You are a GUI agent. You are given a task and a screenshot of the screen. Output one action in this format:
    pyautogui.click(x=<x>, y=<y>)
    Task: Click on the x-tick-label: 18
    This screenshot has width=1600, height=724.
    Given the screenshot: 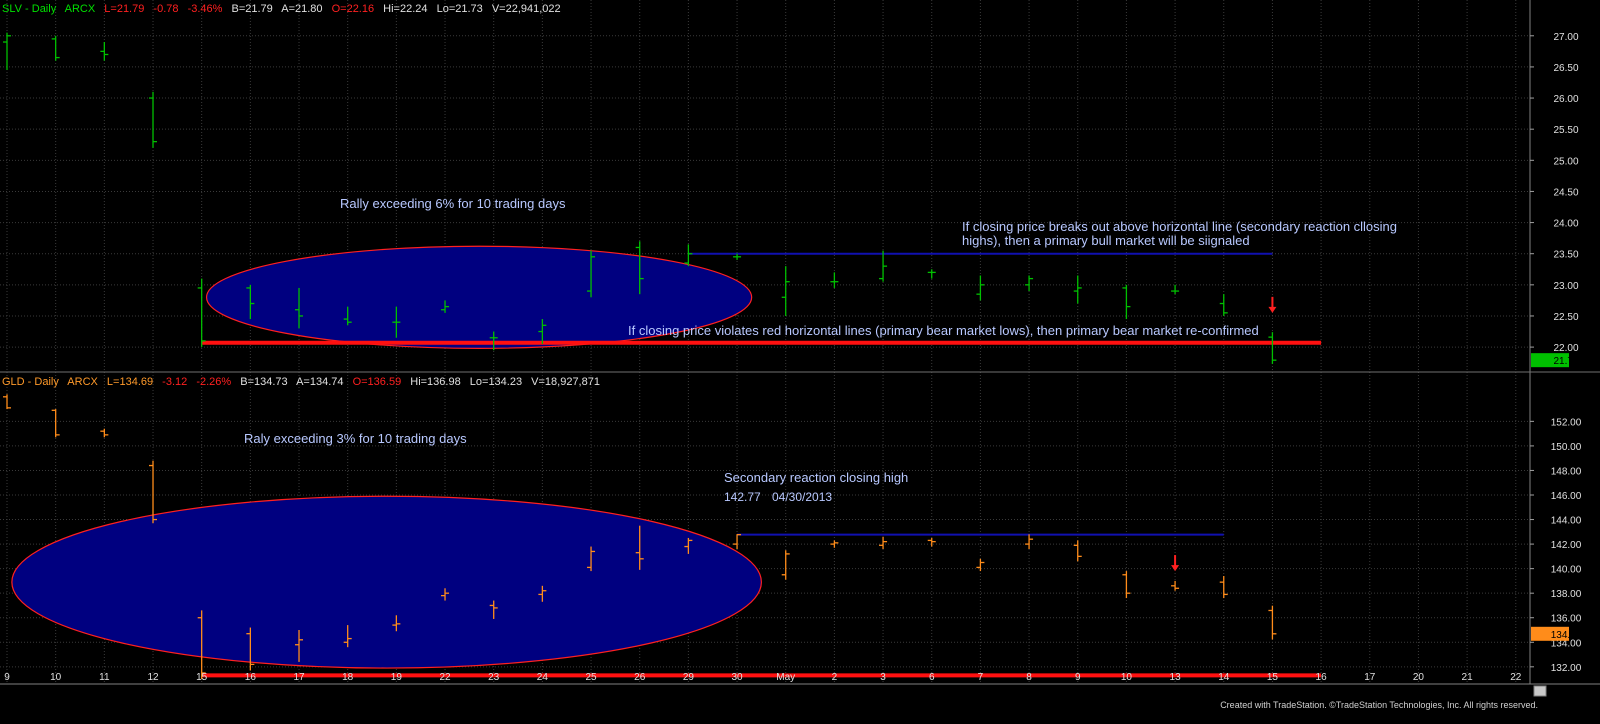 What is the action you would take?
    pyautogui.click(x=348, y=677)
    